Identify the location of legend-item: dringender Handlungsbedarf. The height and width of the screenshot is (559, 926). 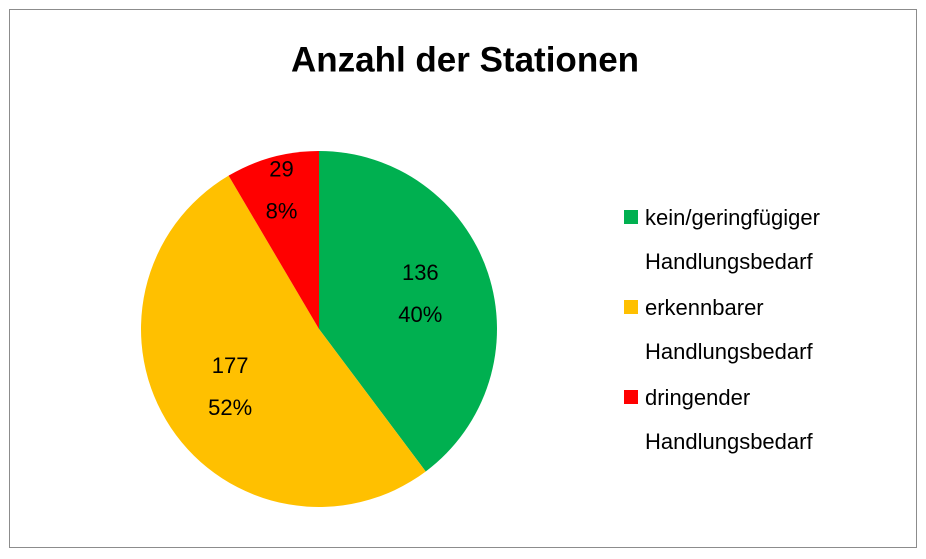
(759, 420).